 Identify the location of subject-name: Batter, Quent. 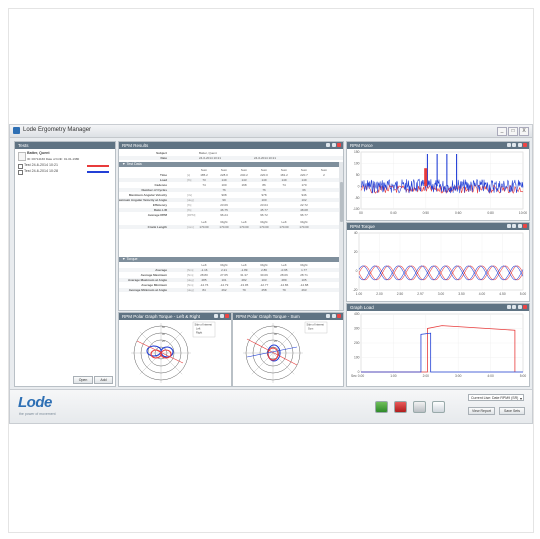
(38, 153).